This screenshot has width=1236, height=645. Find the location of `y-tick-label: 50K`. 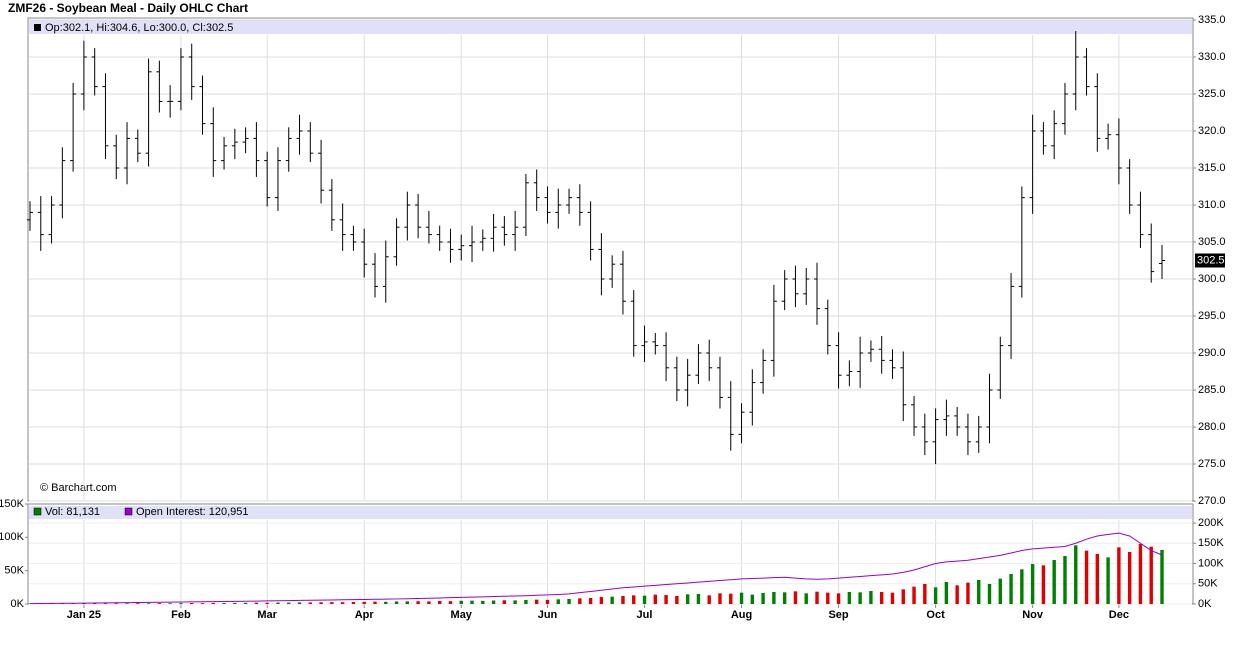

y-tick-label: 50K is located at coordinates (14, 571).